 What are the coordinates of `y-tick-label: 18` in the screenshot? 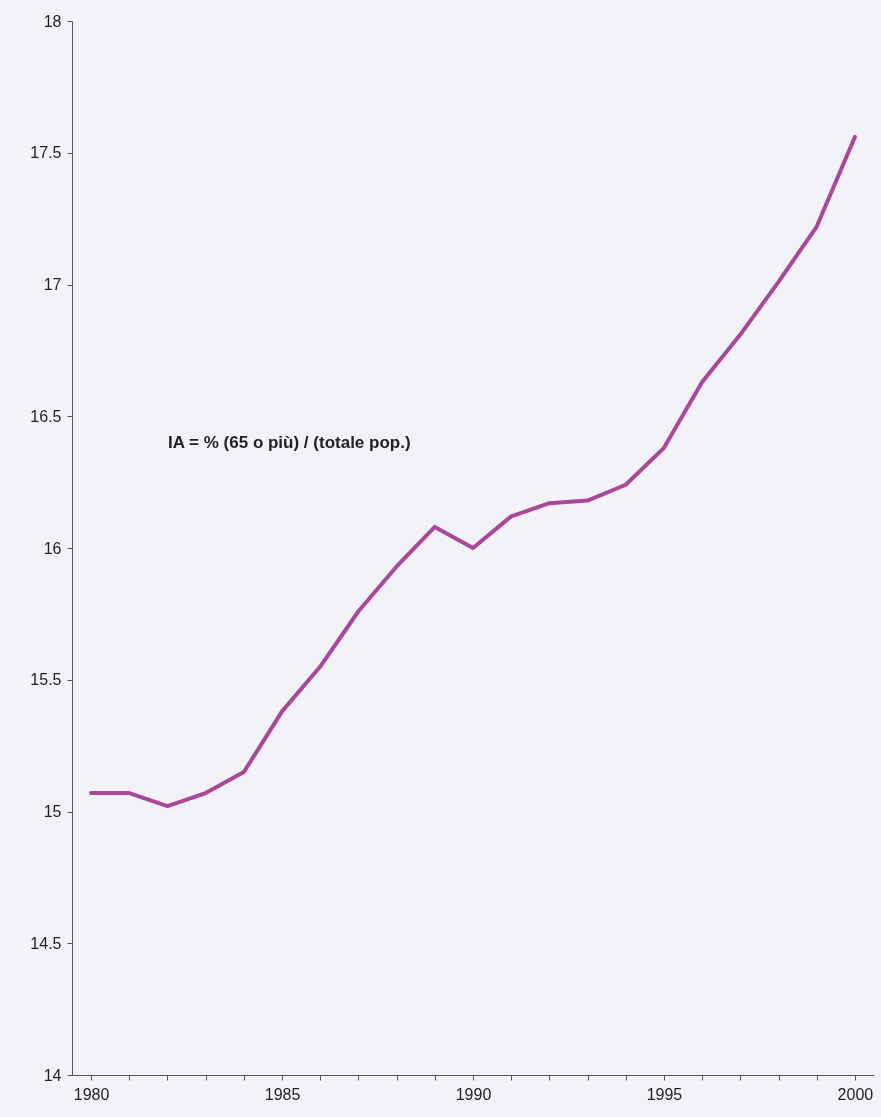 It's located at (52, 21).